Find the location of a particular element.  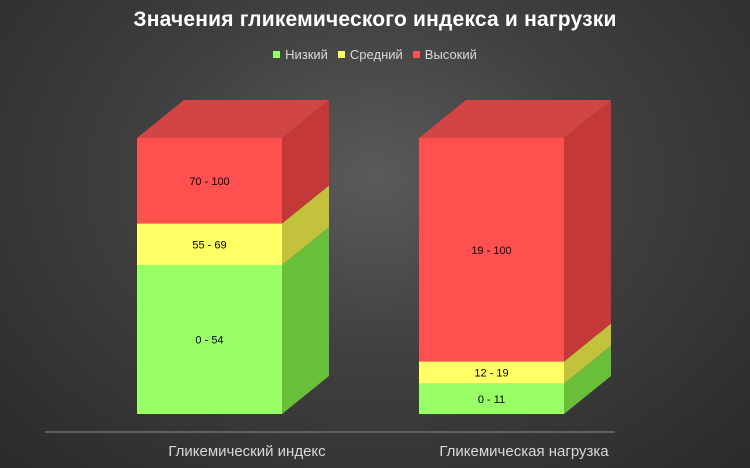

legend-label-2: Высокий is located at coordinates (450, 54).